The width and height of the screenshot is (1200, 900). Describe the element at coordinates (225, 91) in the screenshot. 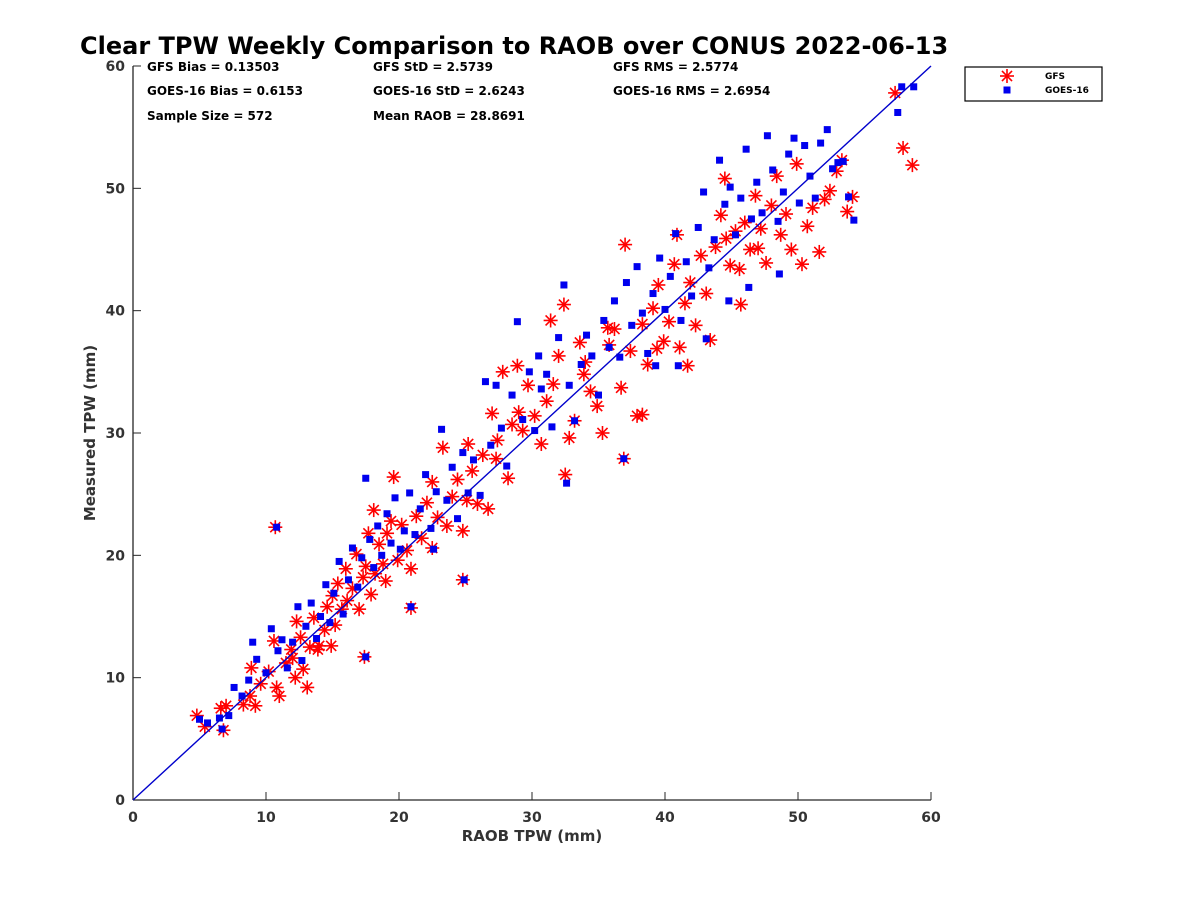

I see `stat-goes-bias: GOES-16 Bias = 0.6153` at that location.